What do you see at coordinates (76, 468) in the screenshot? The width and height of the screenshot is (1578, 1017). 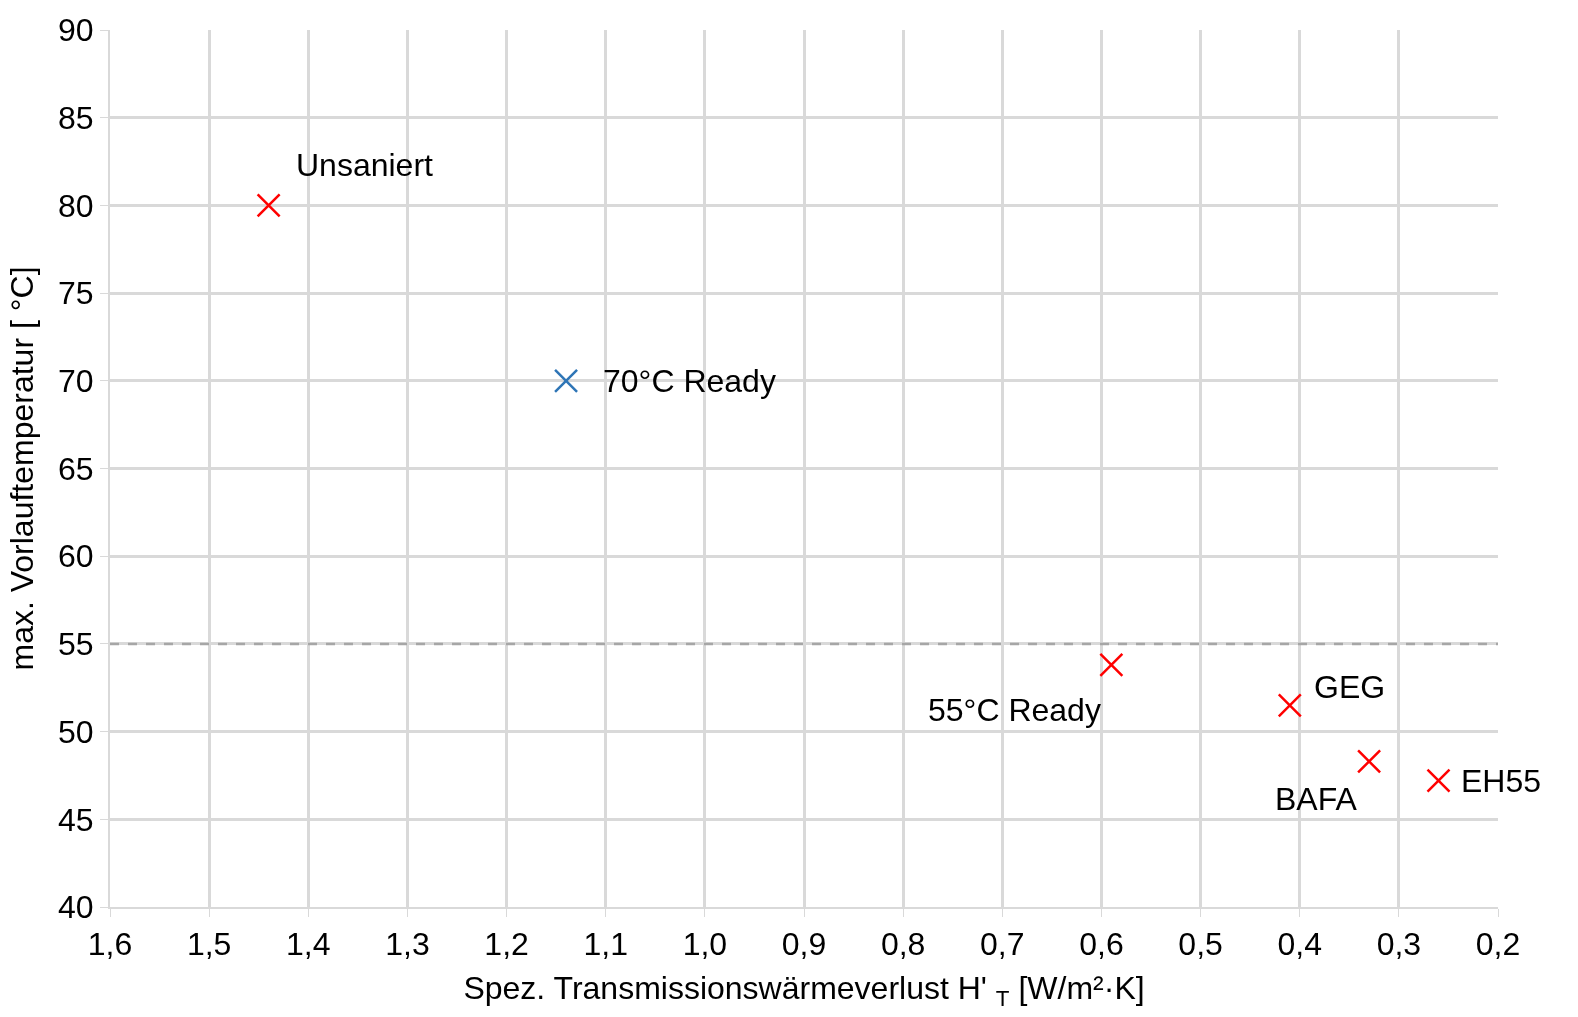 I see `y-tick-label: 65` at bounding box center [76, 468].